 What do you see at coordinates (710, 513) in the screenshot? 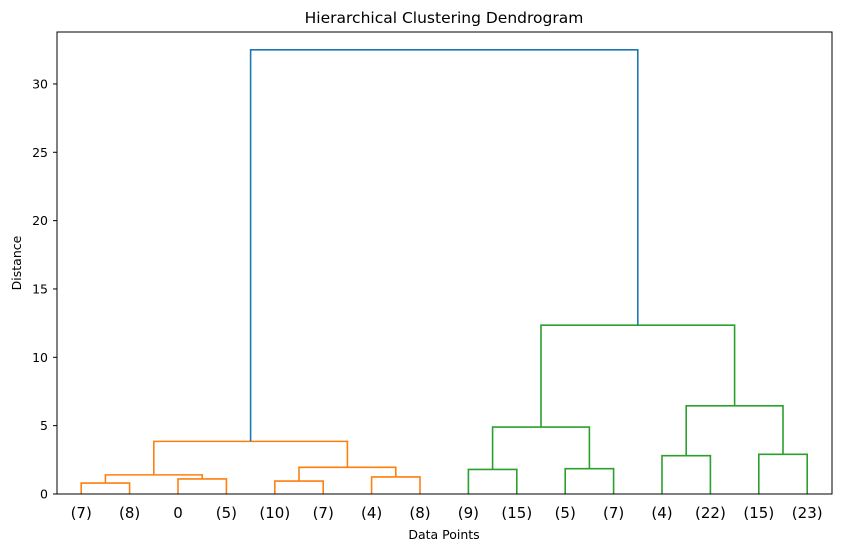
I see `leaf-label-13: (22)` at bounding box center [710, 513].